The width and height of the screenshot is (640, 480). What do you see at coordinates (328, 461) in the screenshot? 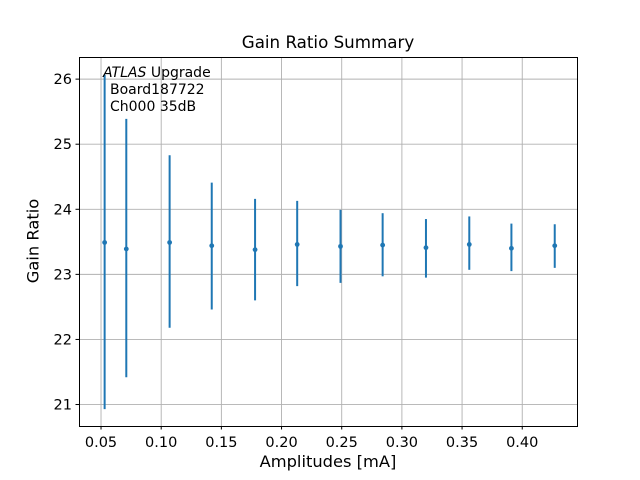
I see `x-axis-label: Amplitudes [mA]` at bounding box center [328, 461].